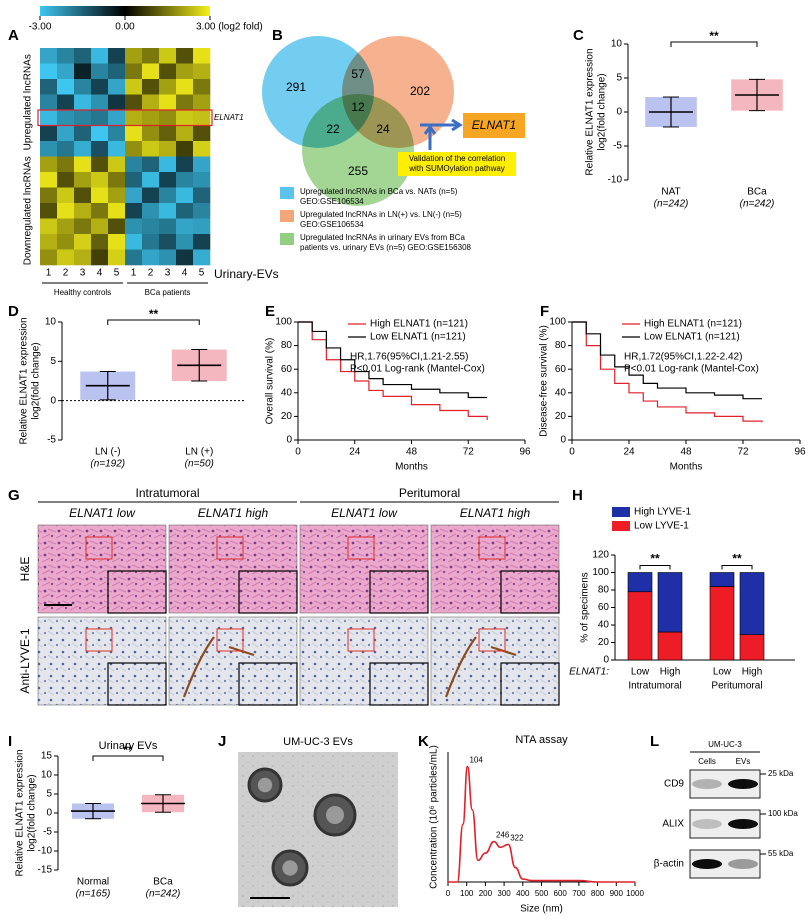 This screenshot has width=810, height=922. Describe the element at coordinates (333, 129) in the screenshot. I see `venn-count: 22` at that location.